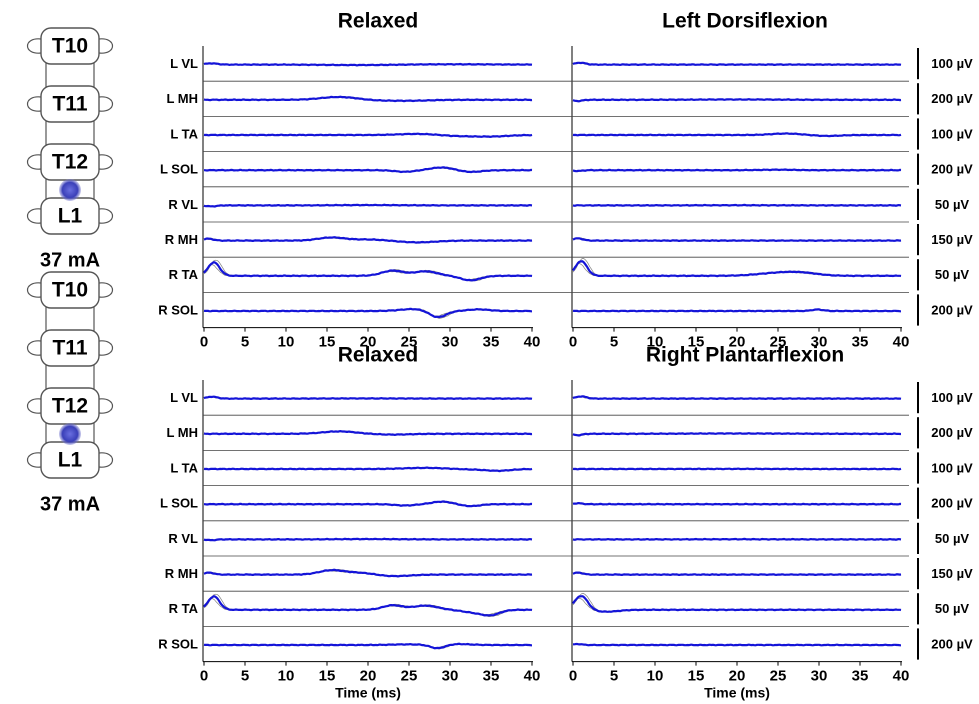  What do you see at coordinates (70, 290) in the screenshot?
I see `vertebra-label: T10` at bounding box center [70, 290].